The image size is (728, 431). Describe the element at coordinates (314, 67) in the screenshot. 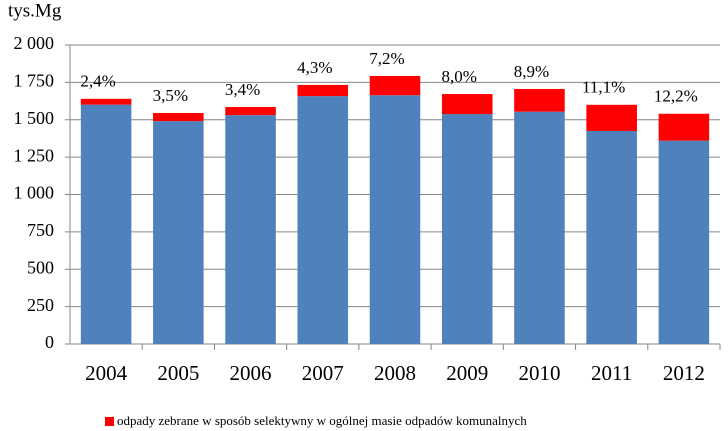

I see `percent-label: 4,3%` at that location.